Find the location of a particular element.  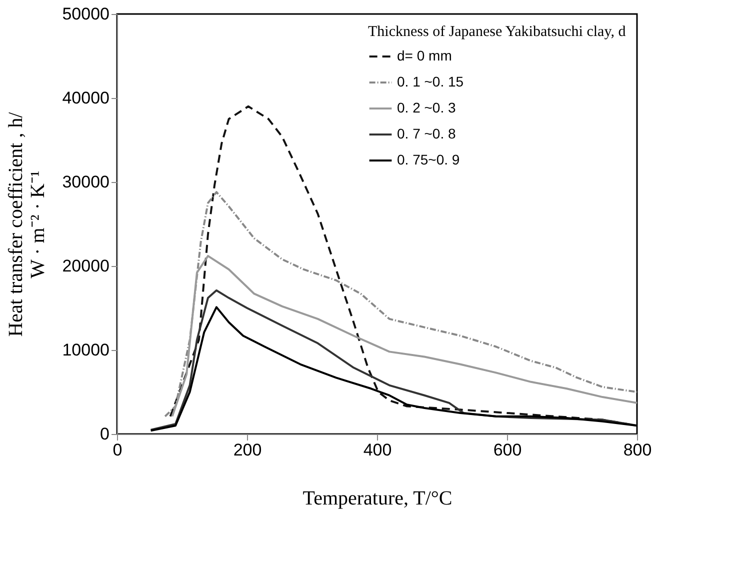

legend-label: d= 0 mm is located at coordinates (424, 56).